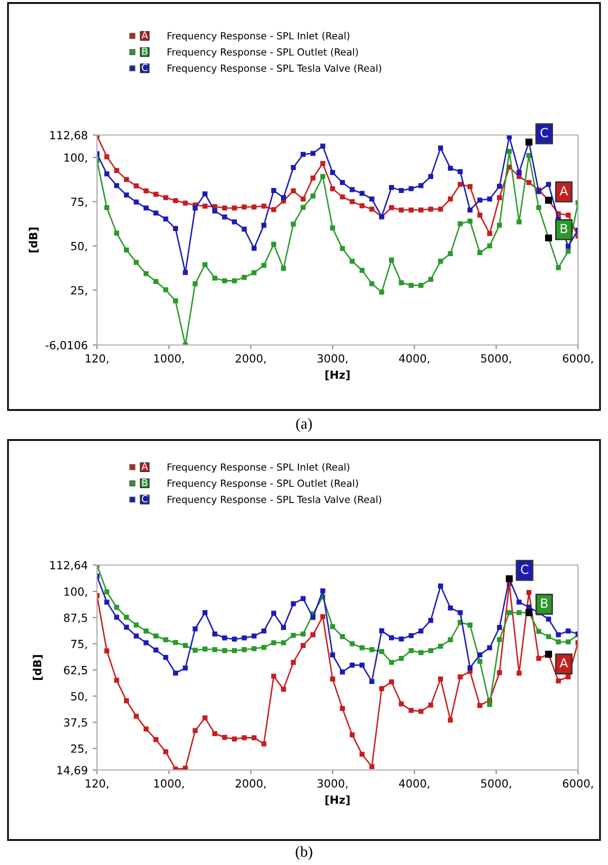 The height and width of the screenshot is (865, 608). What do you see at coordinates (75, 723) in the screenshot?
I see `y-tick-label: 37,5` at bounding box center [75, 723].